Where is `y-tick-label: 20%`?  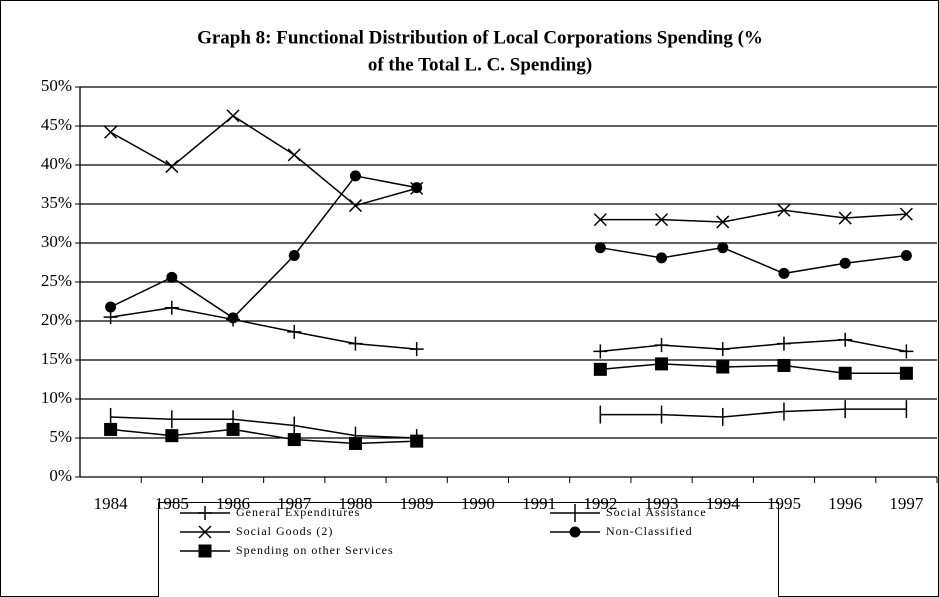 y-tick-label: 20% is located at coordinates (56, 319).